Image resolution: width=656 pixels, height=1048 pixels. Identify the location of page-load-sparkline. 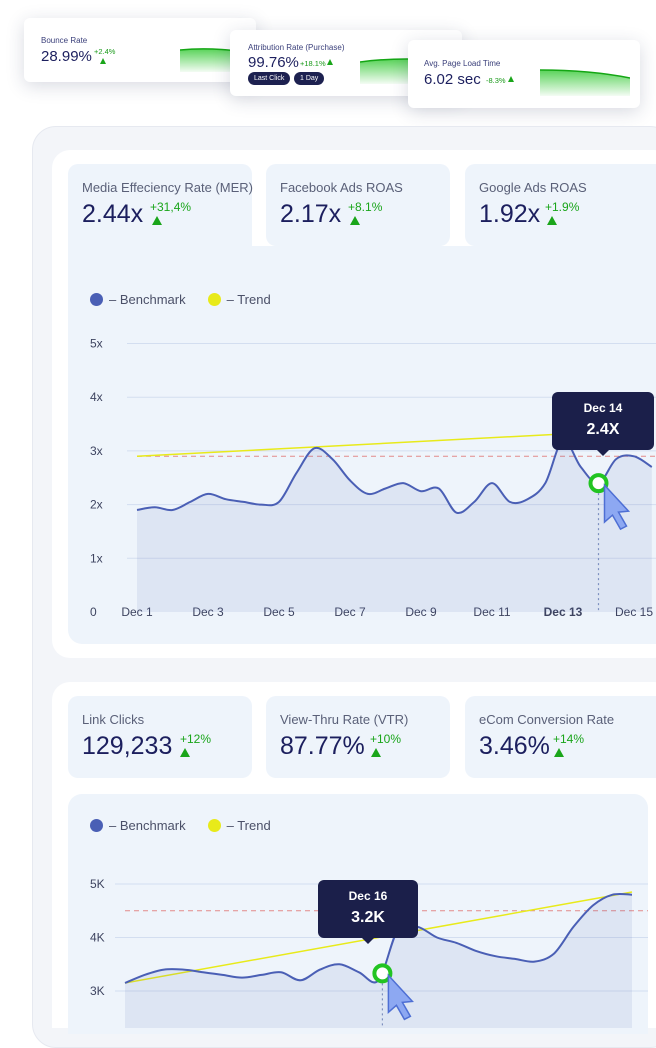
(585, 82).